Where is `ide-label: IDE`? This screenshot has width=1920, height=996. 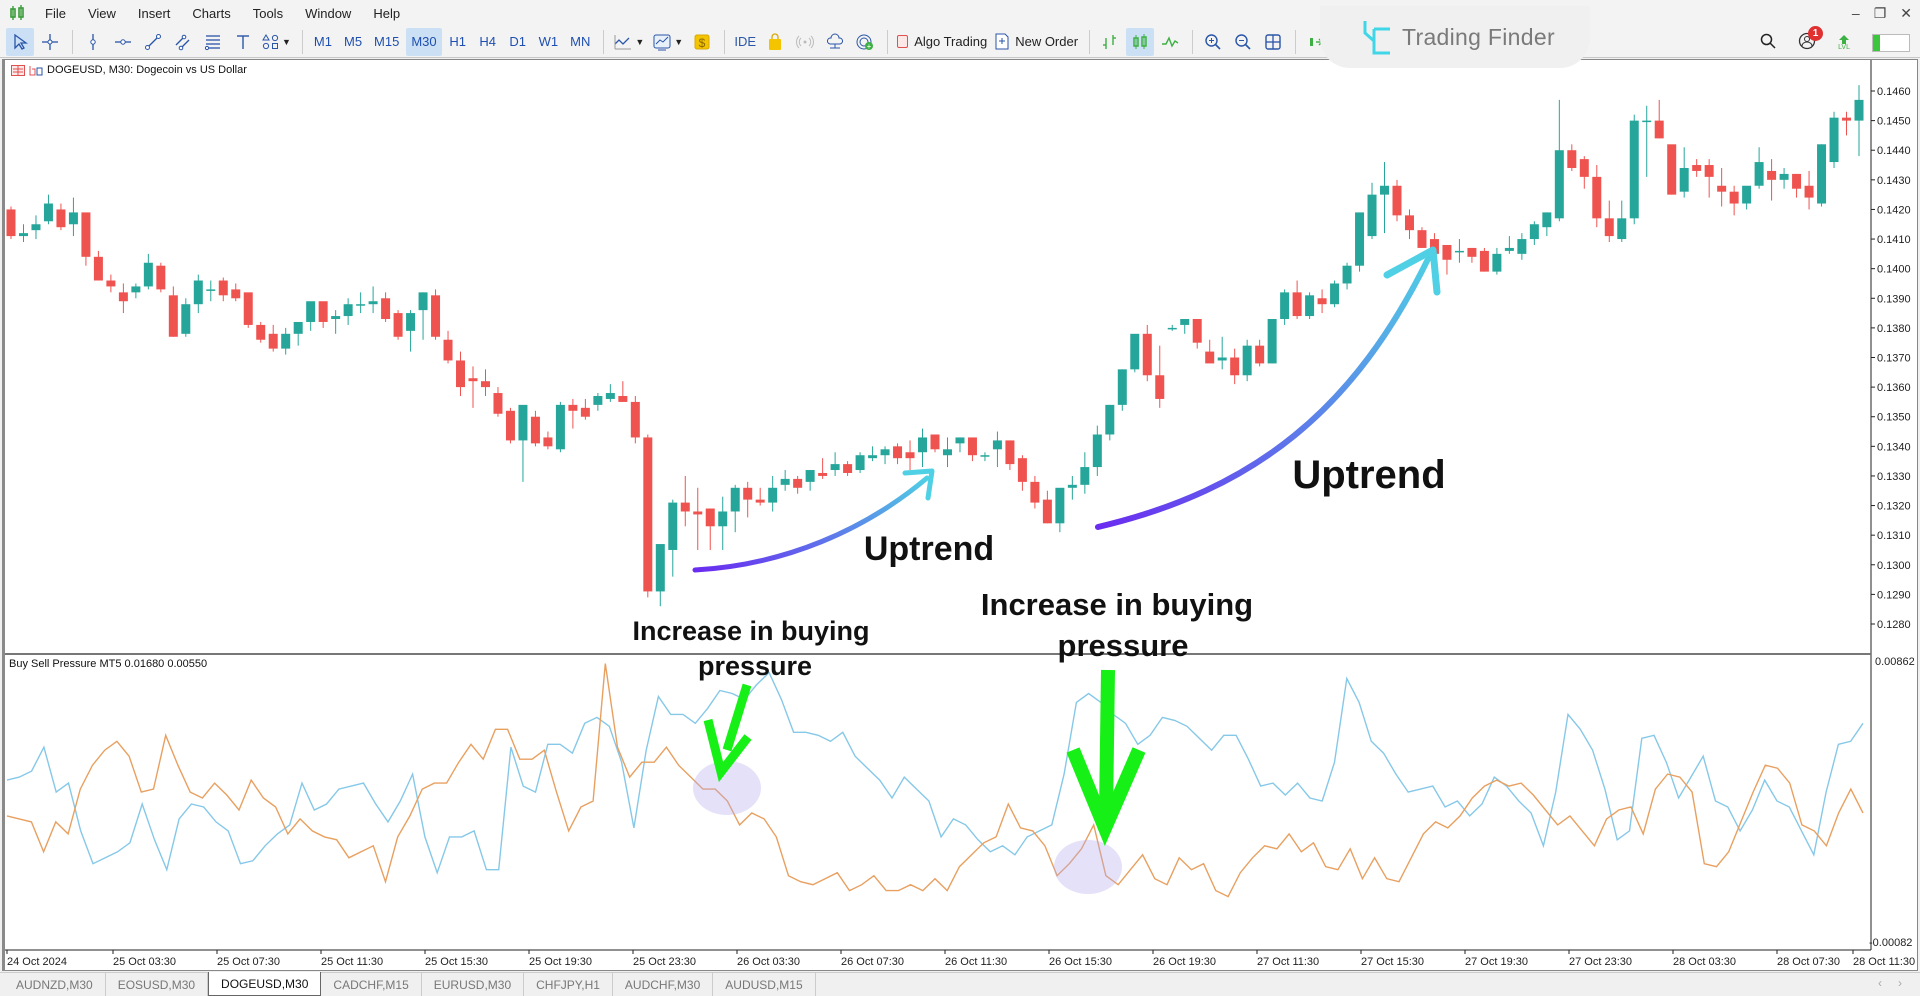 ide-label: IDE is located at coordinates (745, 41).